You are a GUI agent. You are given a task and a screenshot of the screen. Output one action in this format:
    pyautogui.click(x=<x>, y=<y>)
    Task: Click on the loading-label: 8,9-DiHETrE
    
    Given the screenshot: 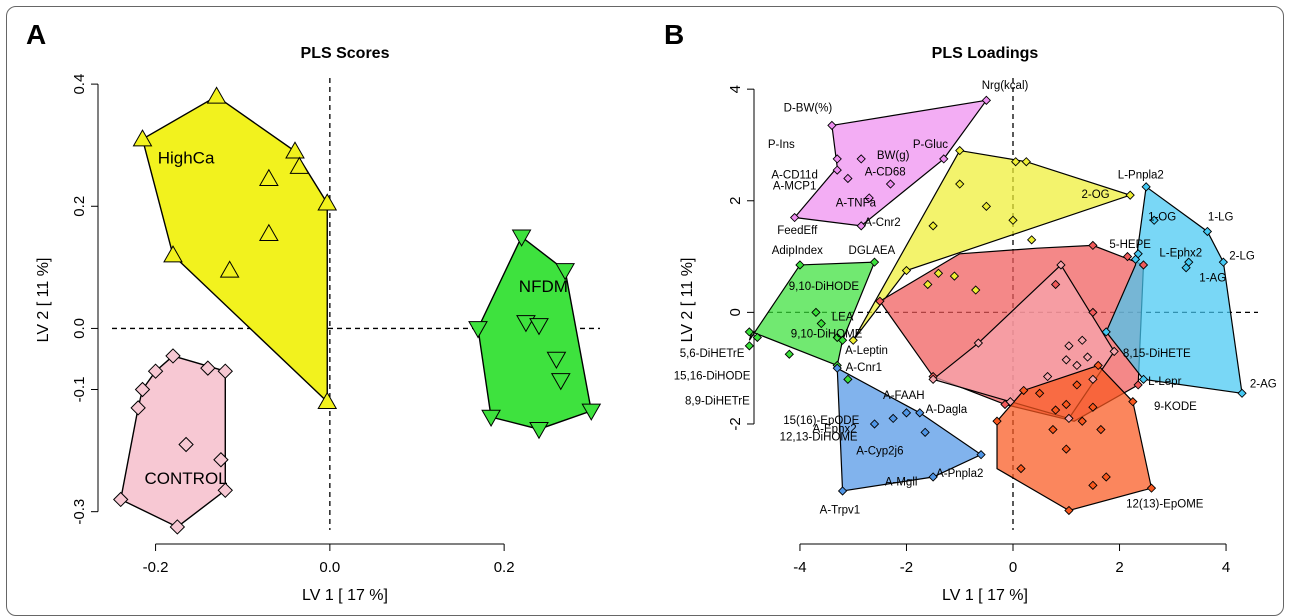 What is the action you would take?
    pyautogui.click(x=717, y=401)
    